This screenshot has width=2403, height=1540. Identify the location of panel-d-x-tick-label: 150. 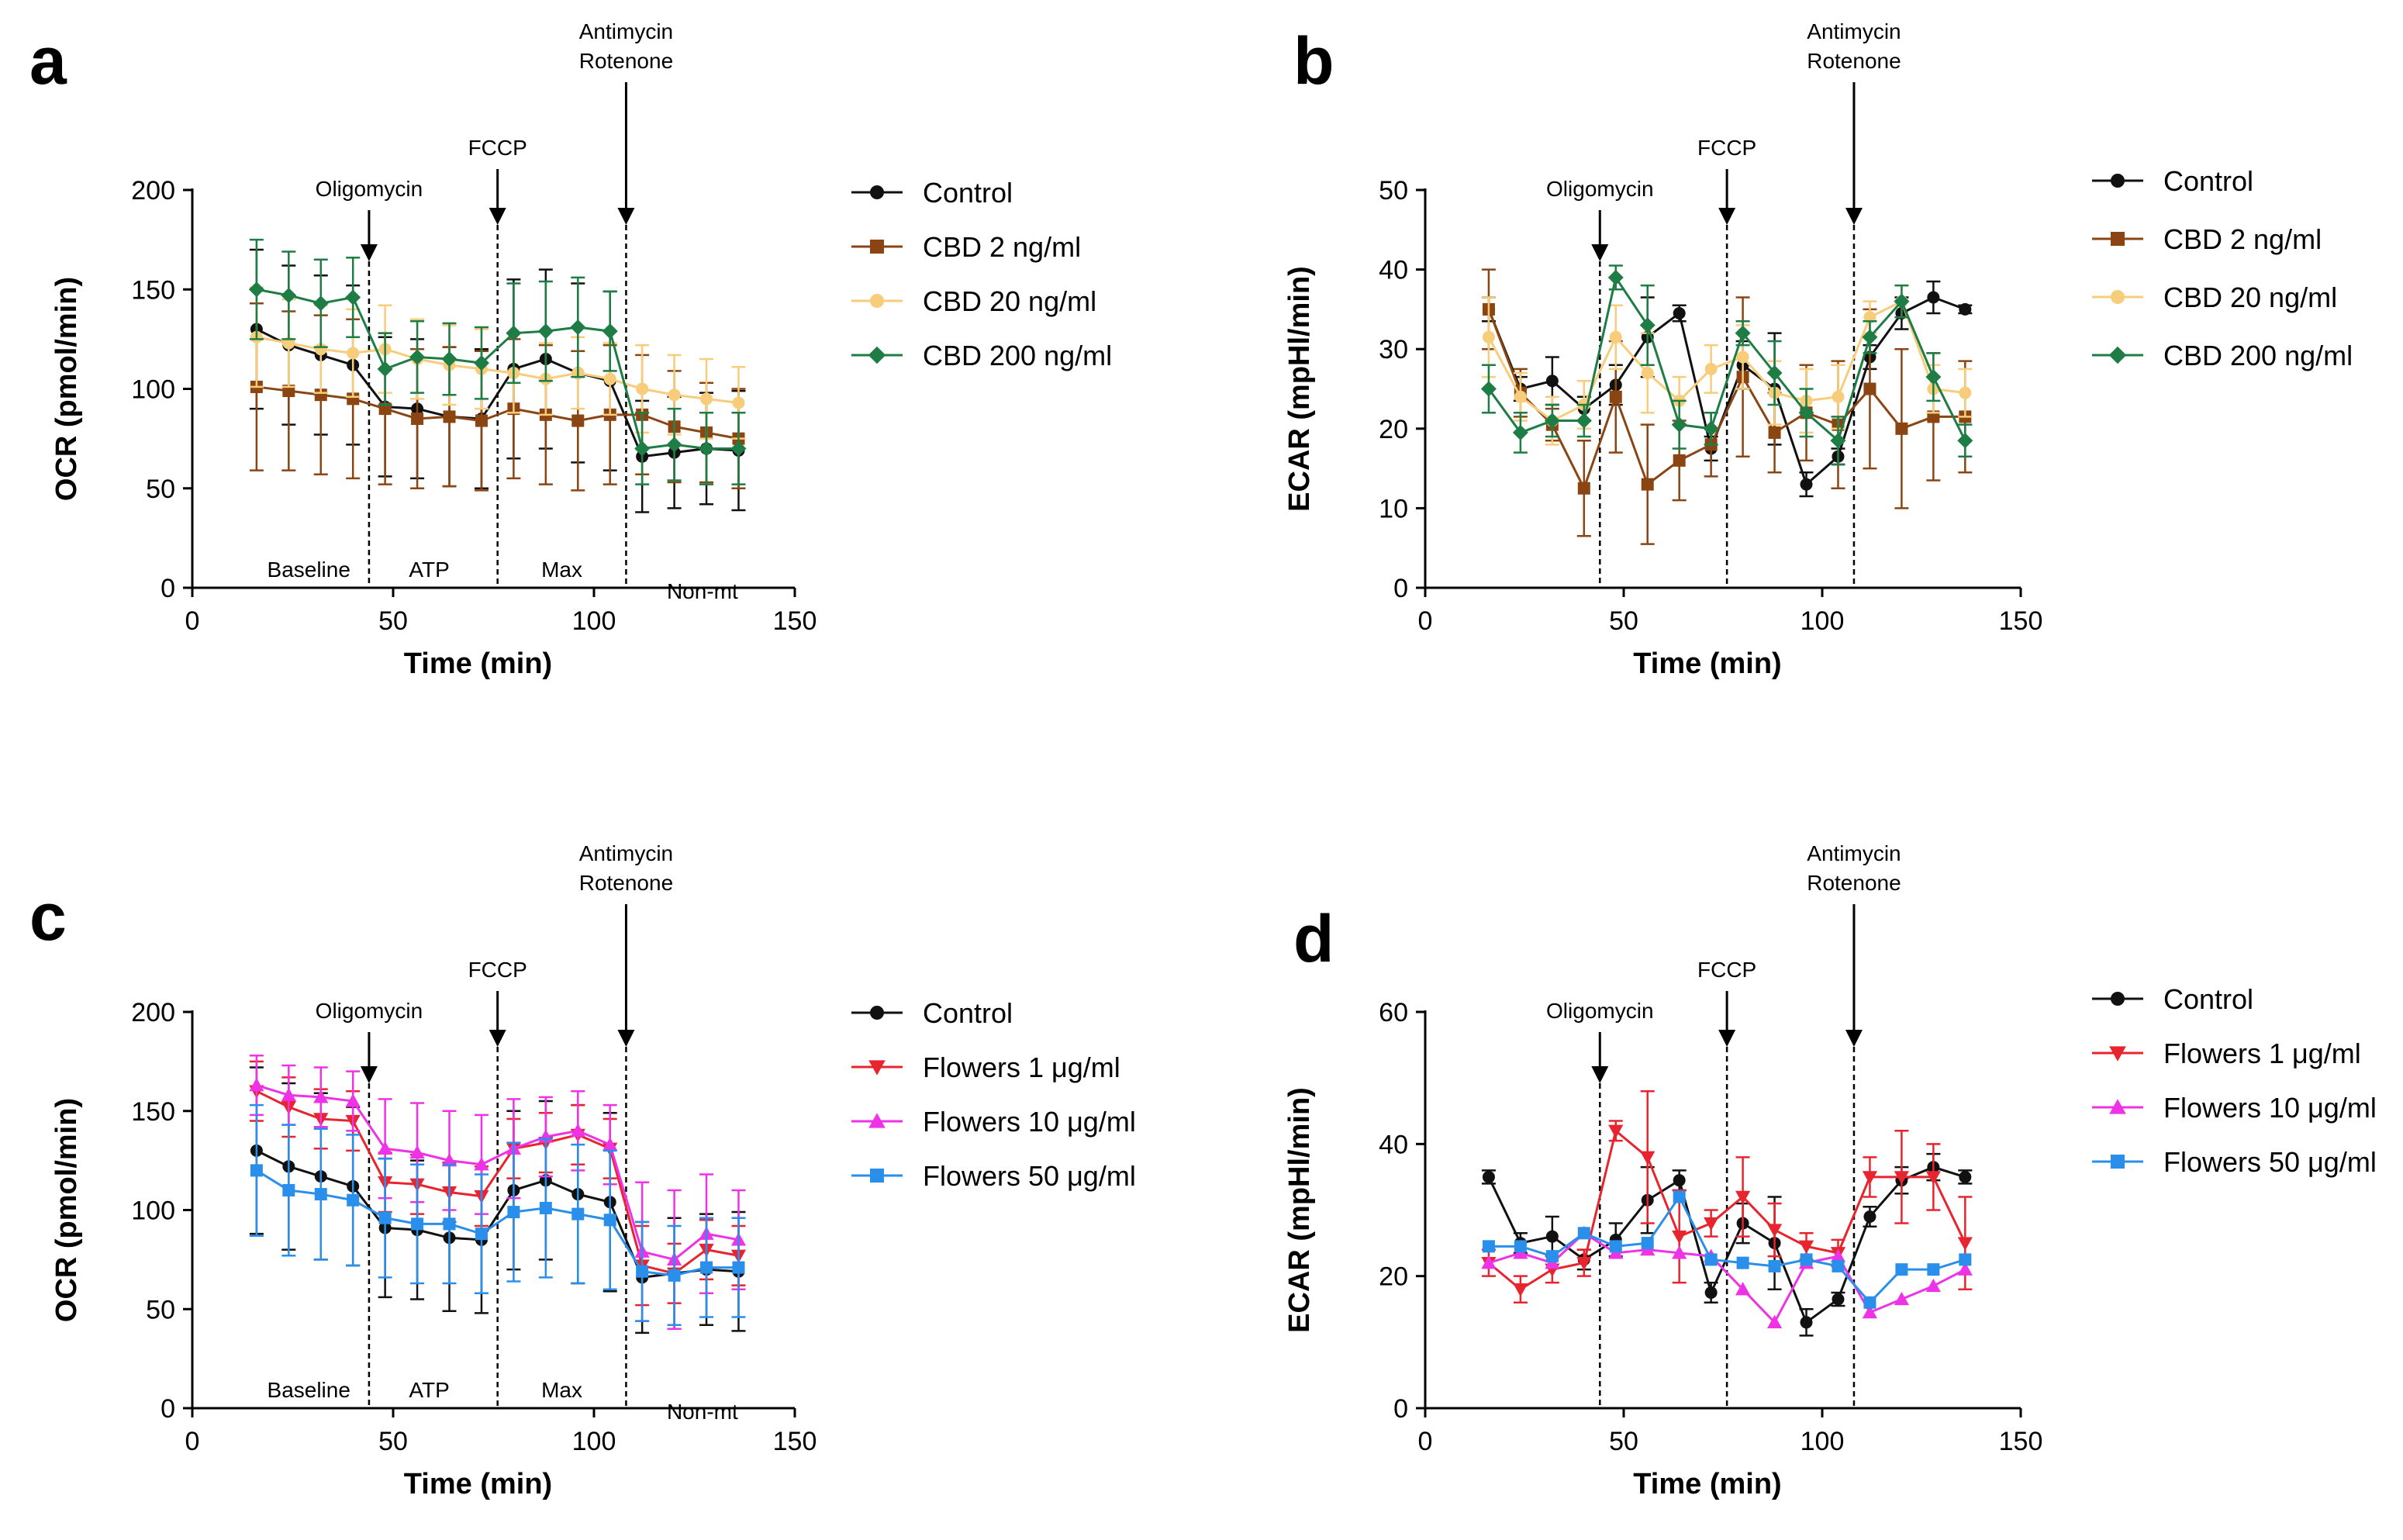
(2021, 1441).